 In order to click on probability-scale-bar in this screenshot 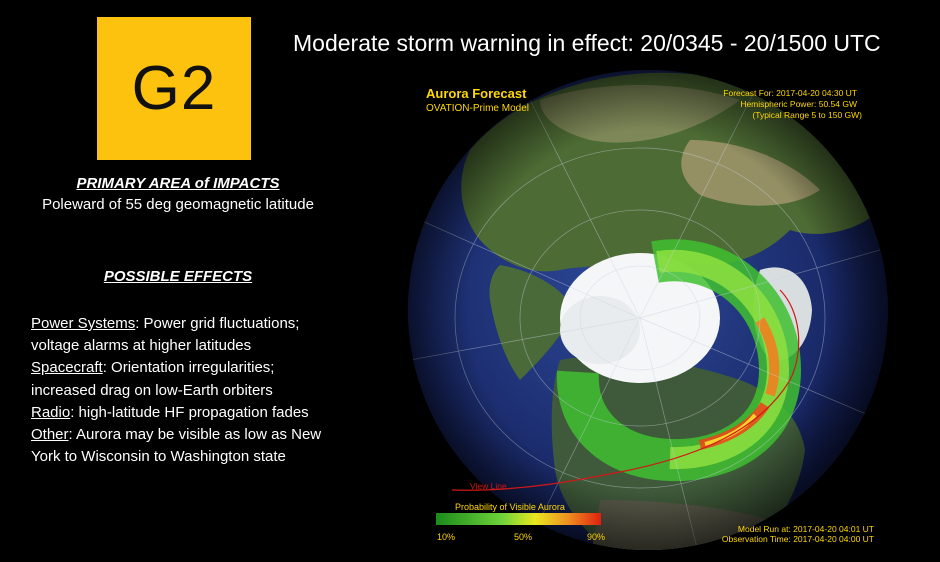, I will do `click(518, 519)`.